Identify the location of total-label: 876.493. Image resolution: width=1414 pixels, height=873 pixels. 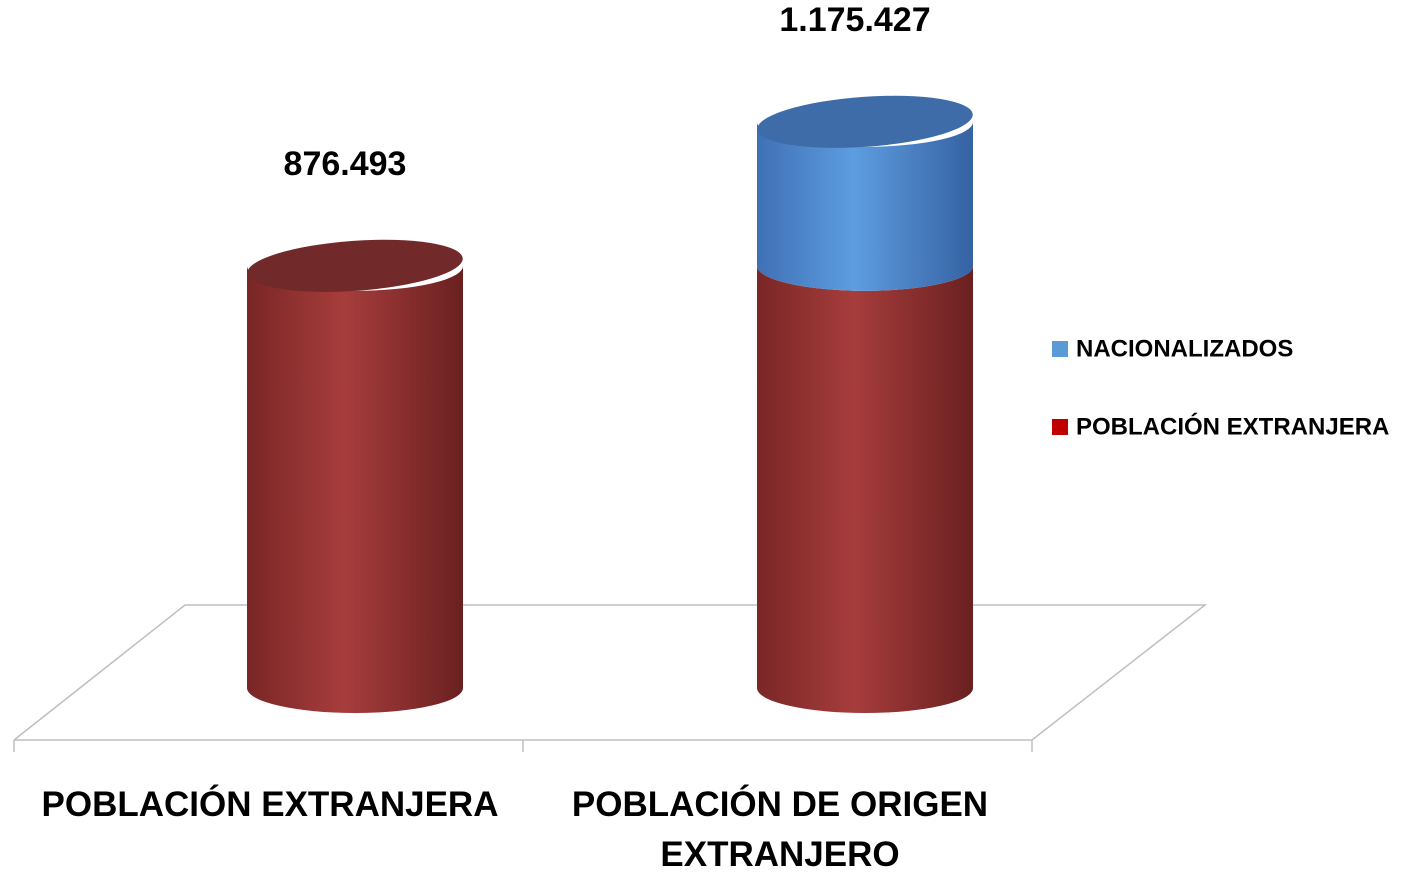
(345, 164).